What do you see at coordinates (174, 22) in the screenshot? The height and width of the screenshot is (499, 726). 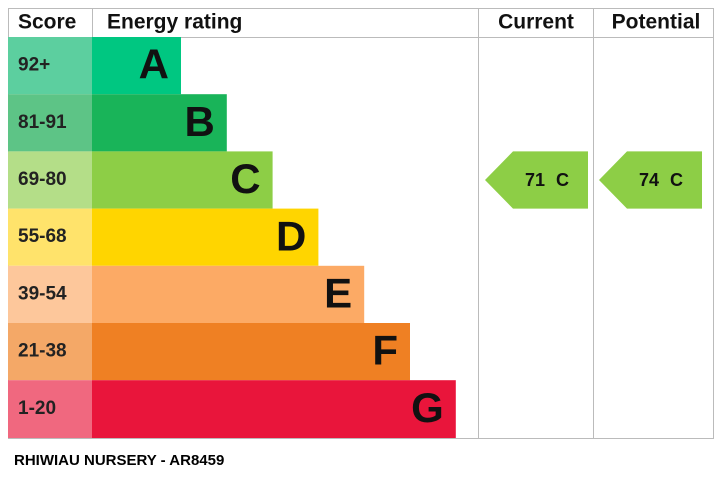 I see `header-rating: Energy rating` at bounding box center [174, 22].